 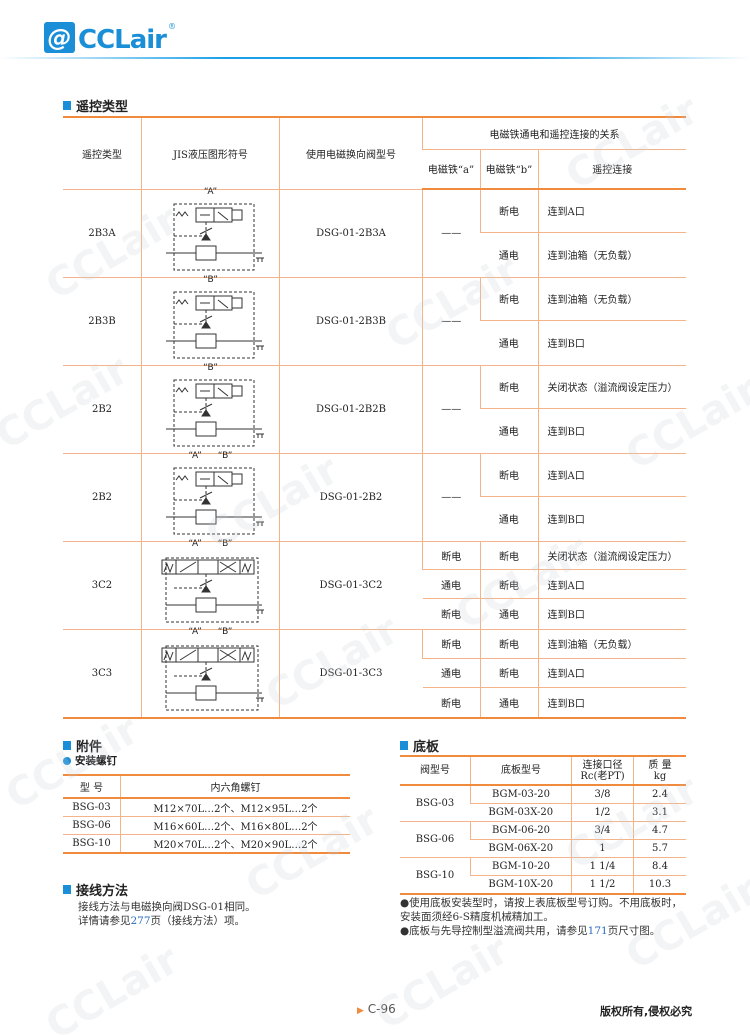 What do you see at coordinates (419, 745) in the screenshot?
I see `section-title-baseplate: 底板` at bounding box center [419, 745].